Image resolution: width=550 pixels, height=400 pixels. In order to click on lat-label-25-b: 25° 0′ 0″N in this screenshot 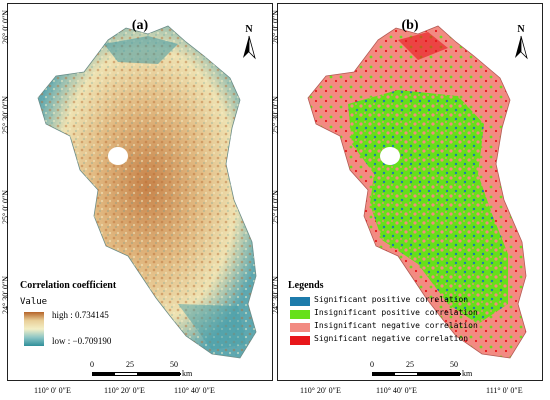, I will do `click(275, 206)`.